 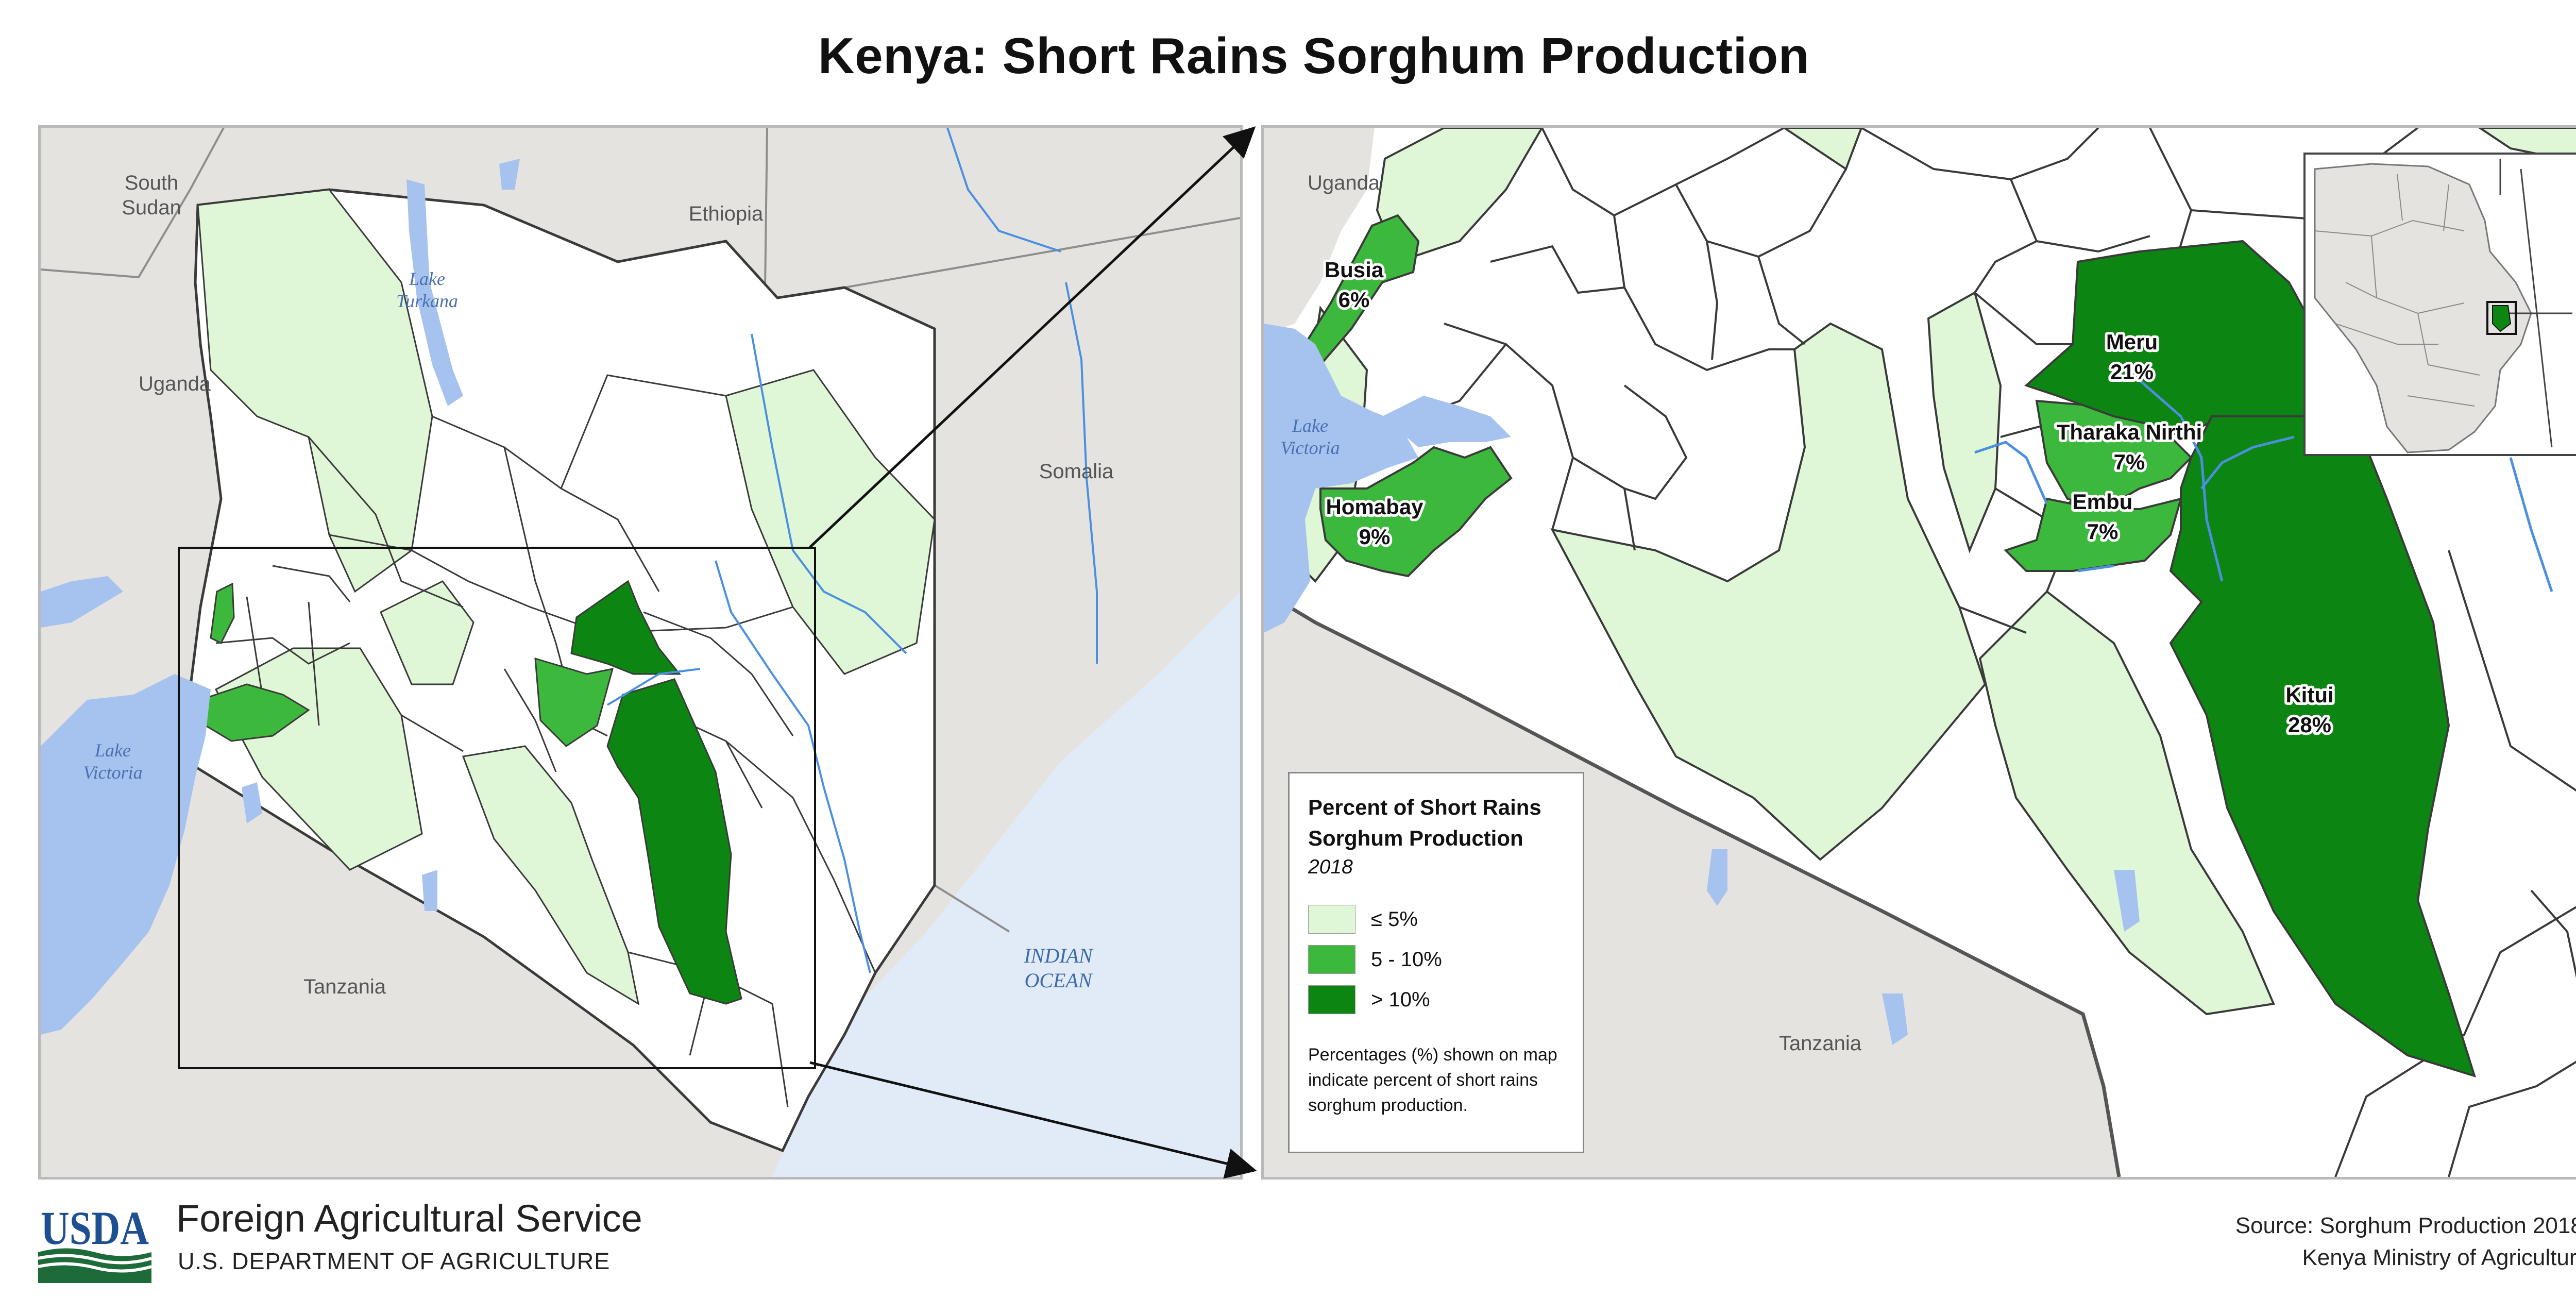 I want to click on legend-label-low: ≤ 5%, so click(x=1394, y=919).